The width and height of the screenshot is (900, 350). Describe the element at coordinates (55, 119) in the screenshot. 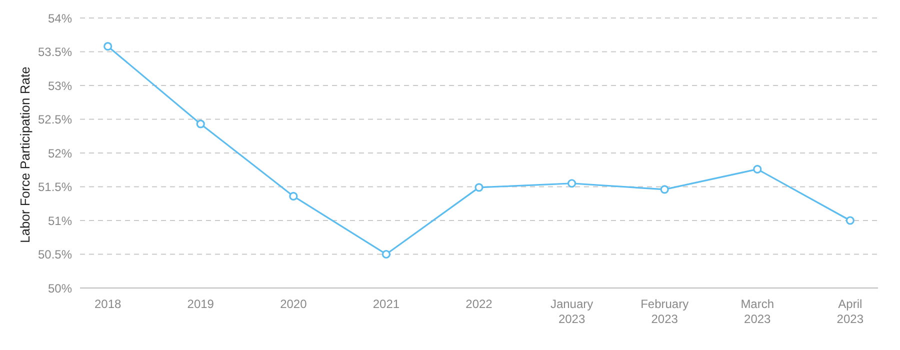

I see `y-tick-label: 52.5%` at that location.